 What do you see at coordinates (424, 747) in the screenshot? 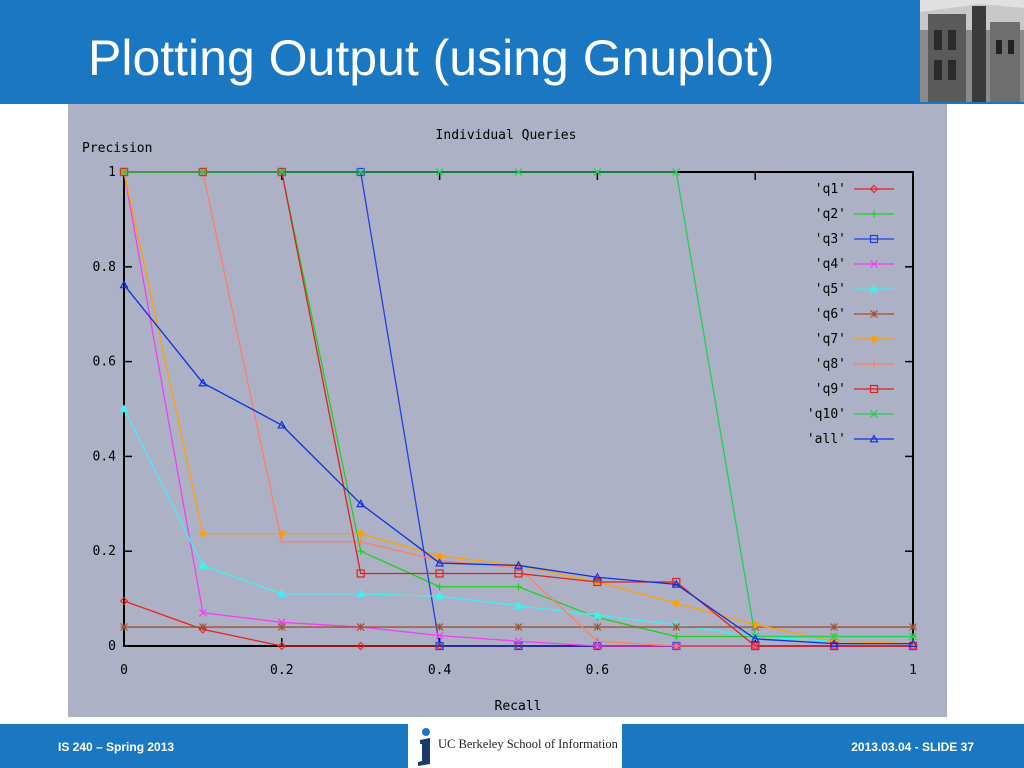
I see `i-school-logo-icon` at bounding box center [424, 747].